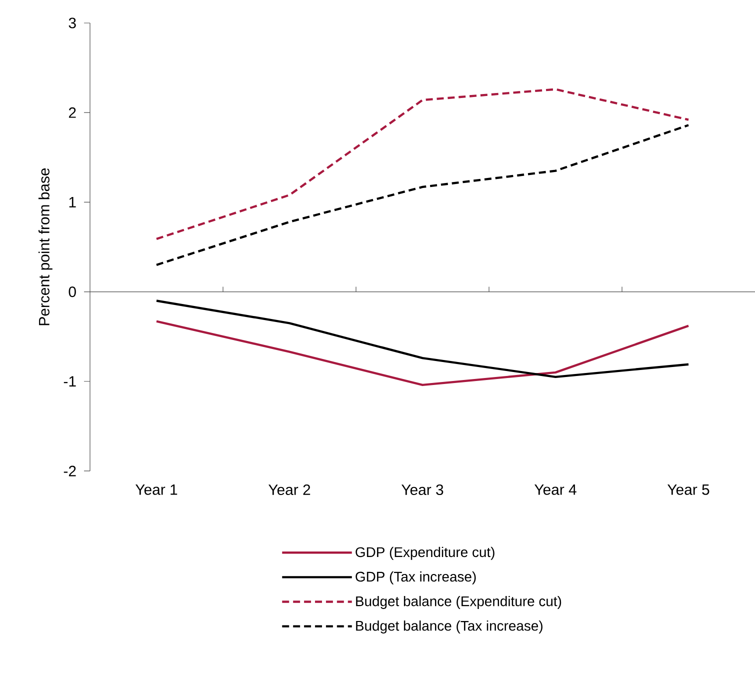  What do you see at coordinates (289, 490) in the screenshot?
I see `x-tick-label: Year 2` at bounding box center [289, 490].